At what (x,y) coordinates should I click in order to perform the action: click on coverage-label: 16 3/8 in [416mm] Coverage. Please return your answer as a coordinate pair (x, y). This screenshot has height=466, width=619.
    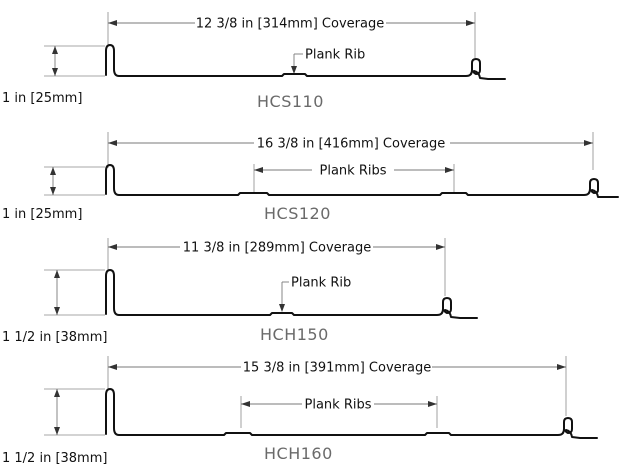
    Looking at the image, I should click on (351, 144).